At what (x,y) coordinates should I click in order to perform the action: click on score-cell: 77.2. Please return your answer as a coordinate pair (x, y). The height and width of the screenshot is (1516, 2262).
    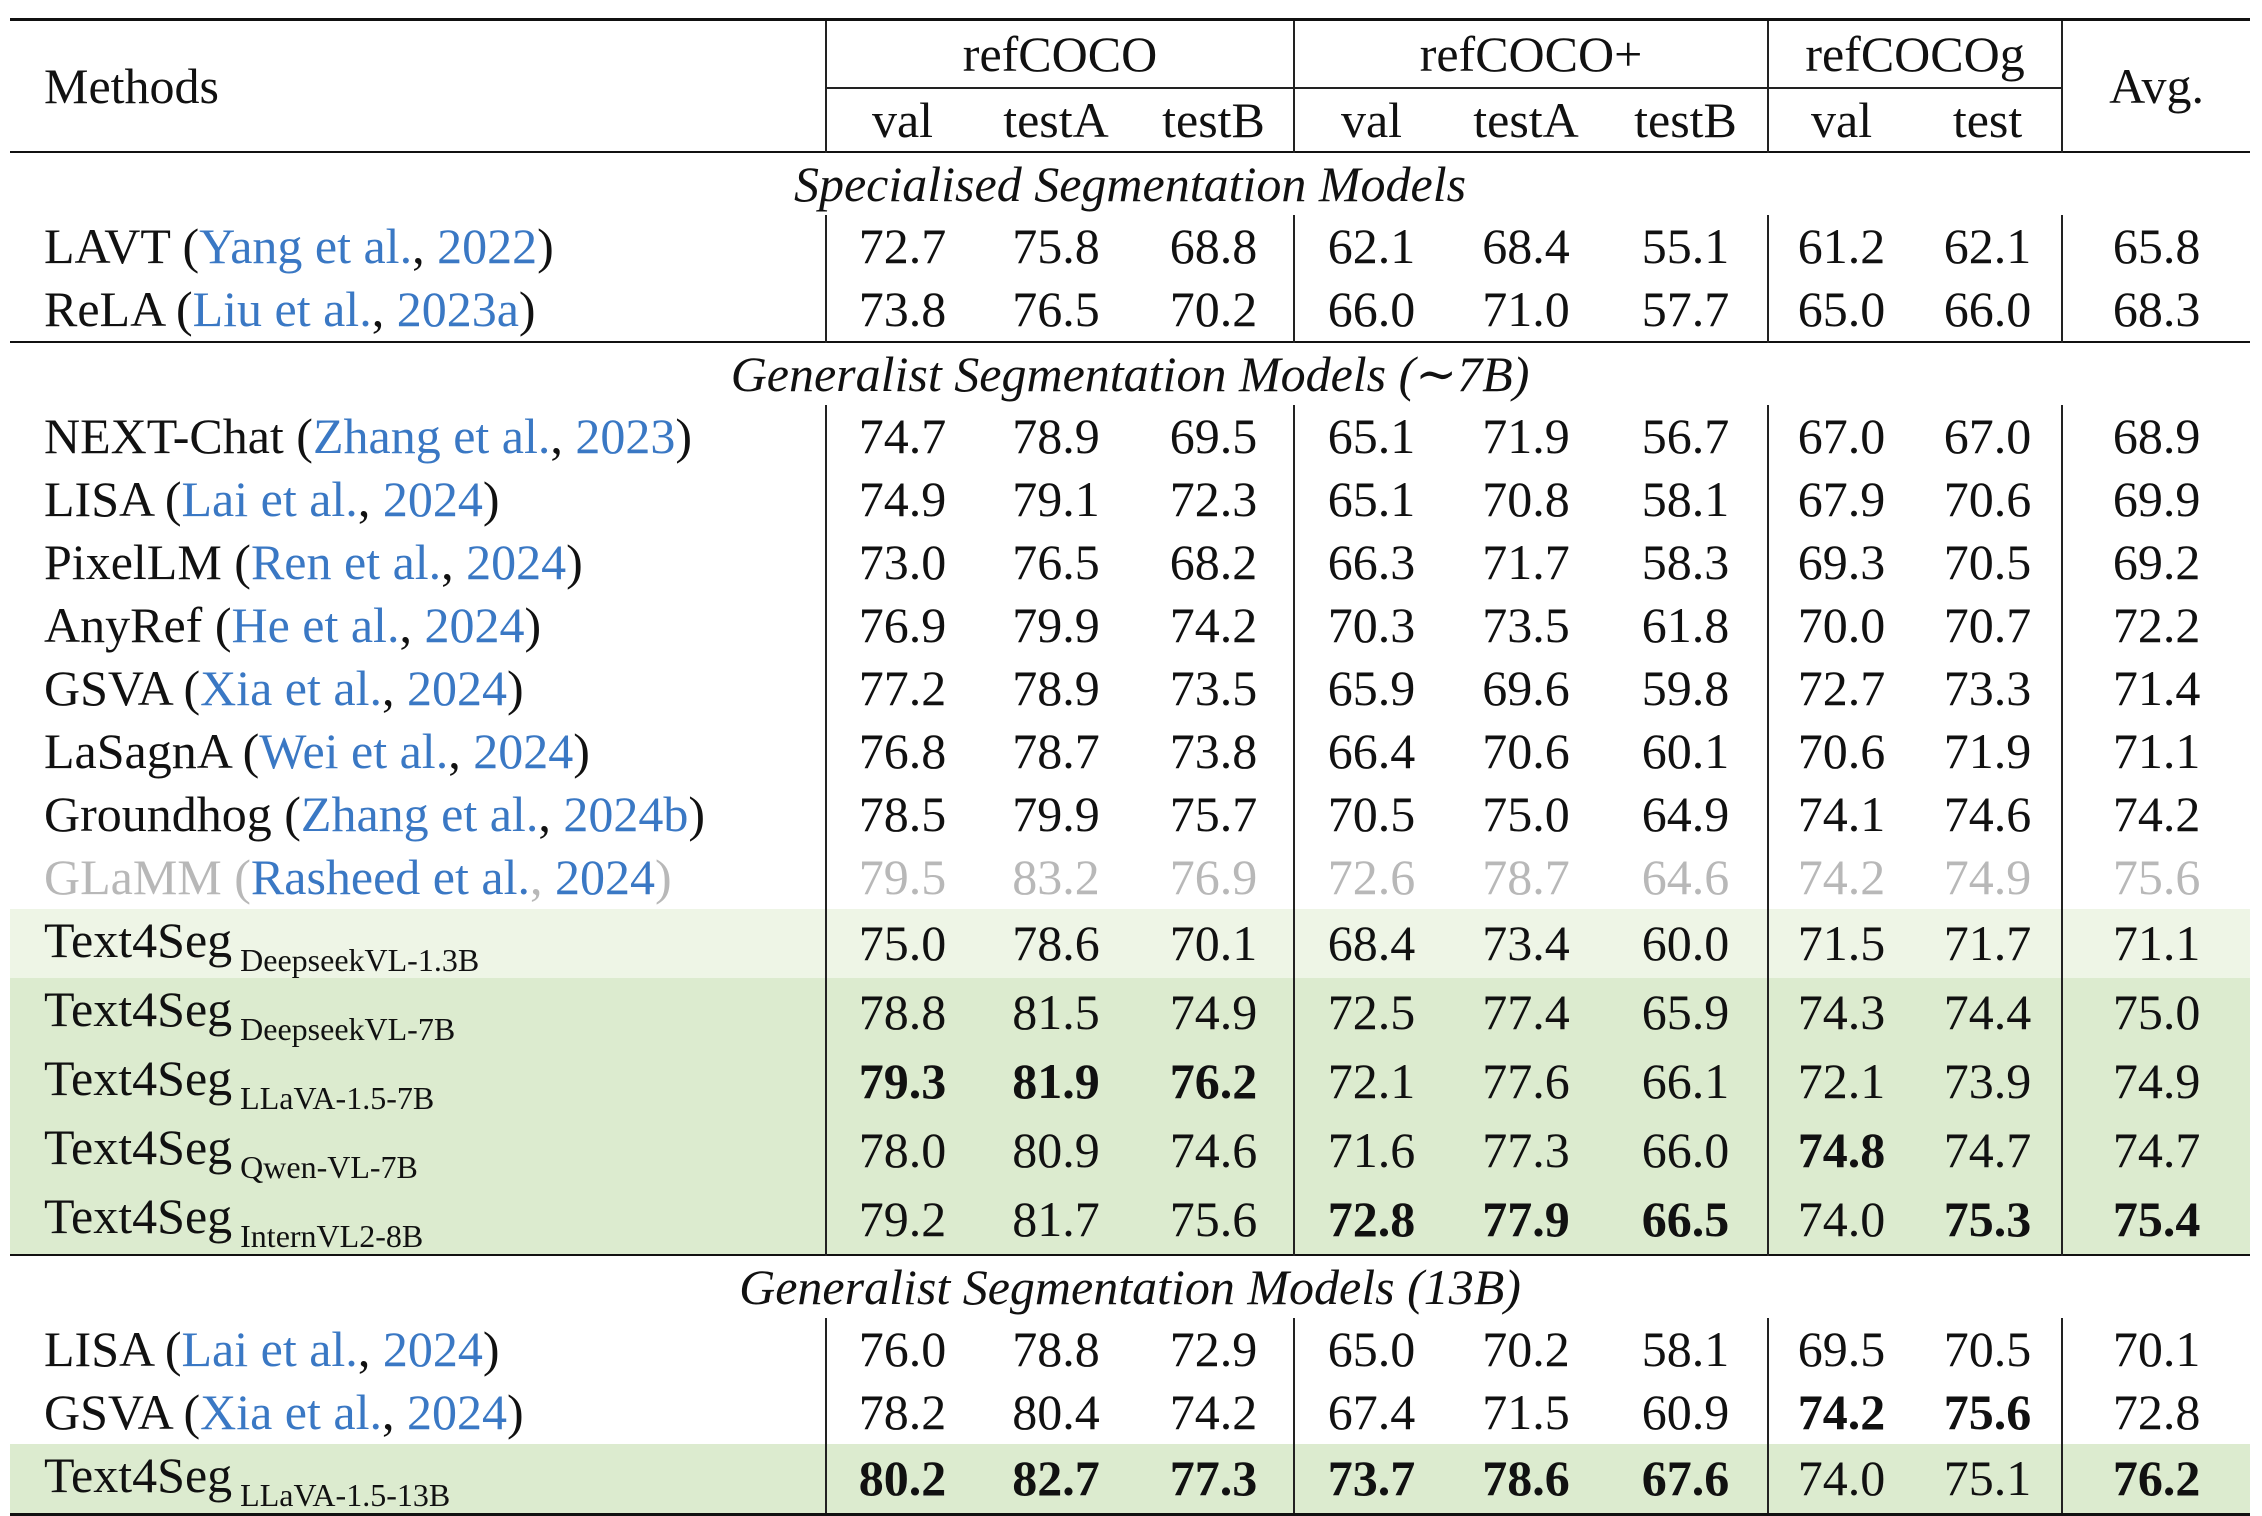
    Looking at the image, I should click on (901, 688).